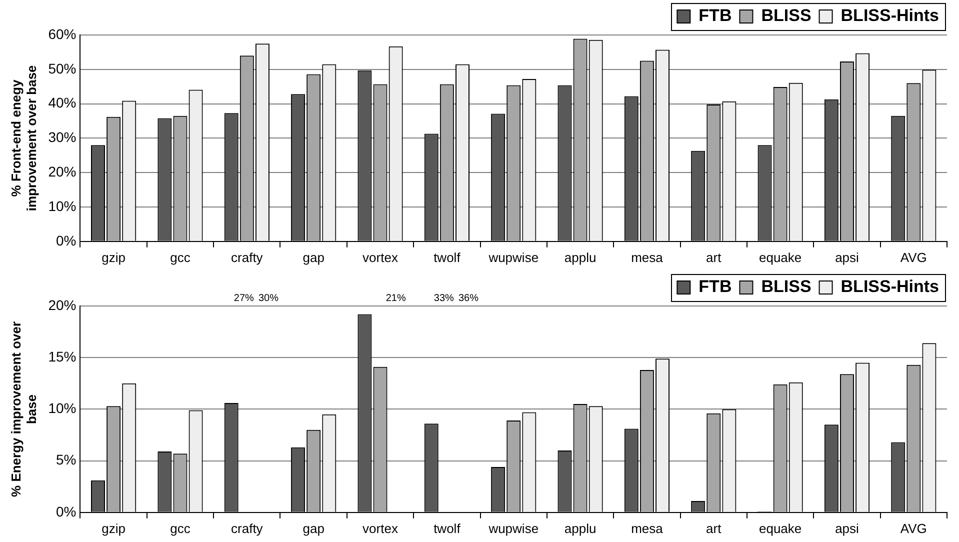 The width and height of the screenshot is (959, 542). I want to click on text: 21%, so click(396, 298).